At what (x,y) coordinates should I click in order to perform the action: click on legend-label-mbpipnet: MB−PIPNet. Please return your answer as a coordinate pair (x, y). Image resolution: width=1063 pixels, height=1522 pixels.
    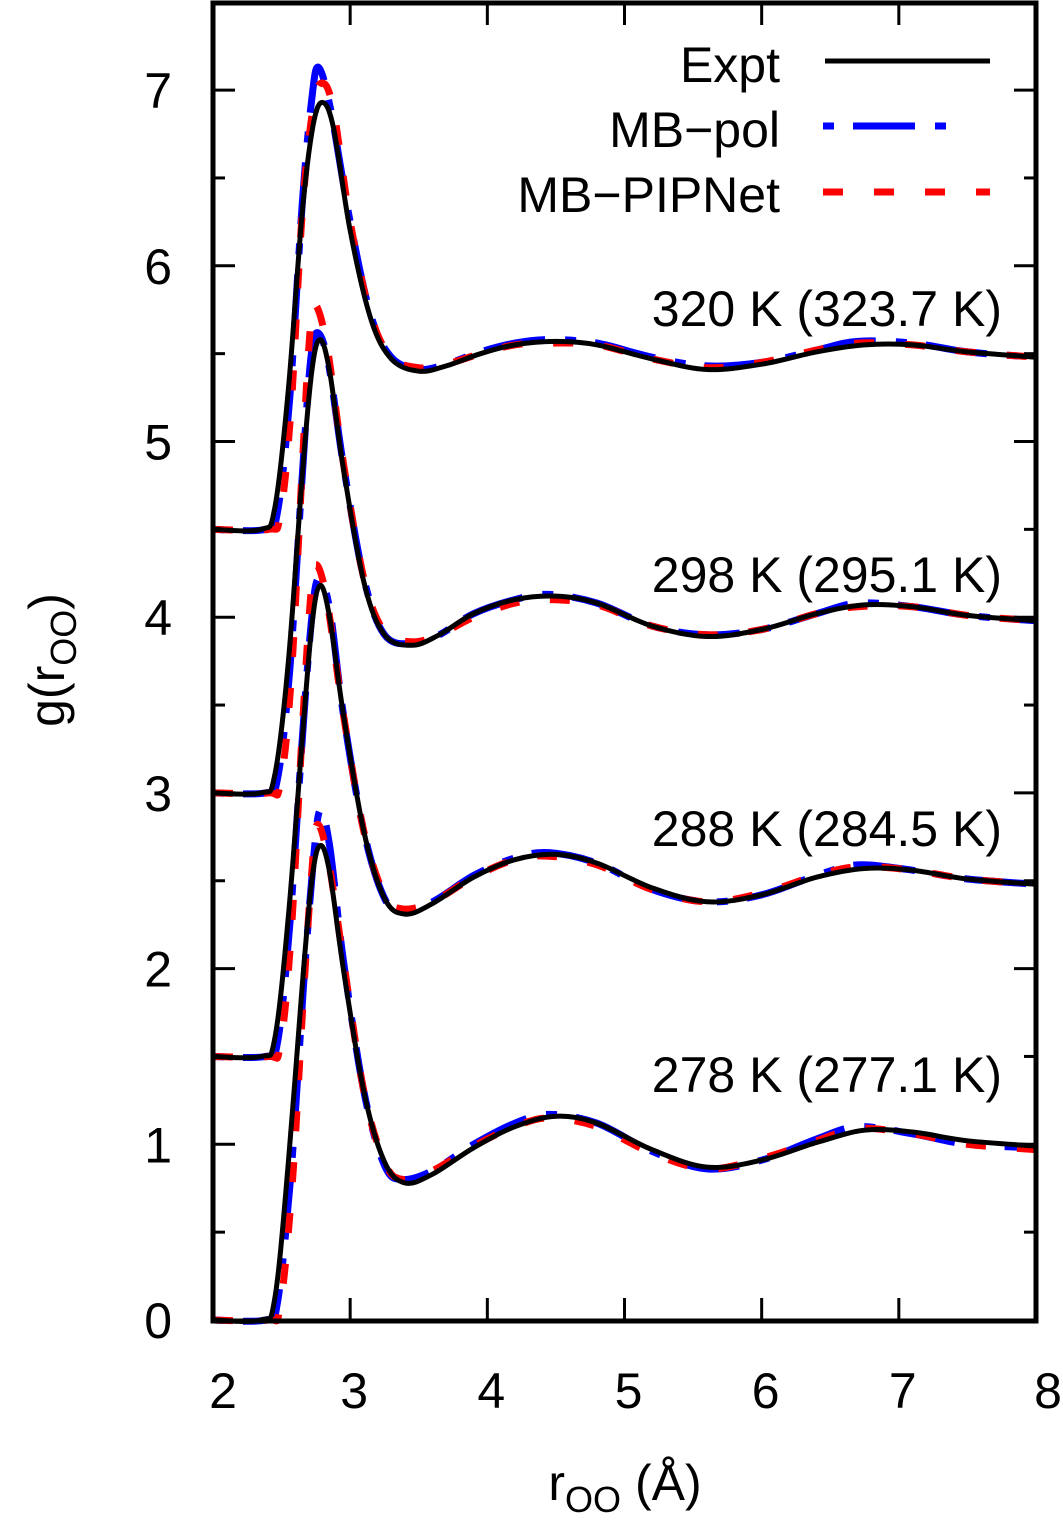
    Looking at the image, I should click on (648, 195).